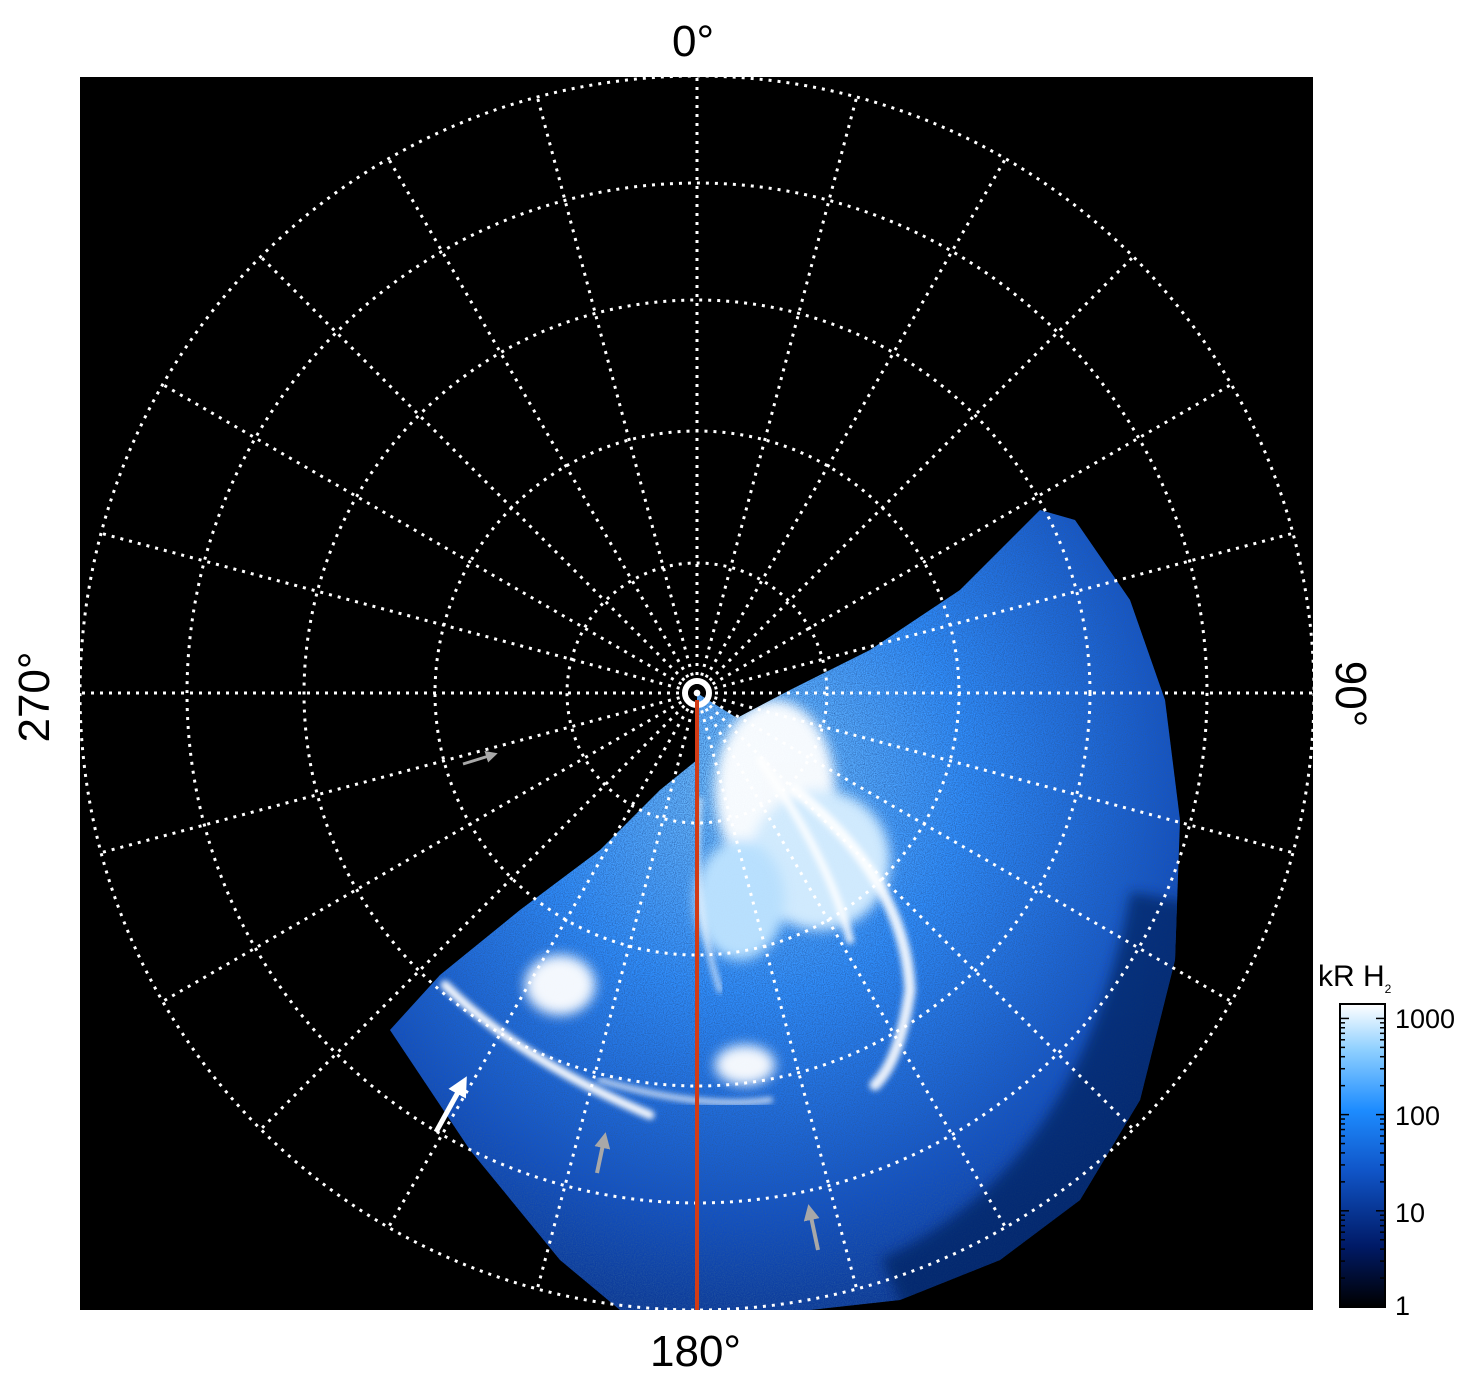 This screenshot has width=1481, height=1386. I want to click on colorbar-scale, so click(1362, 1155).